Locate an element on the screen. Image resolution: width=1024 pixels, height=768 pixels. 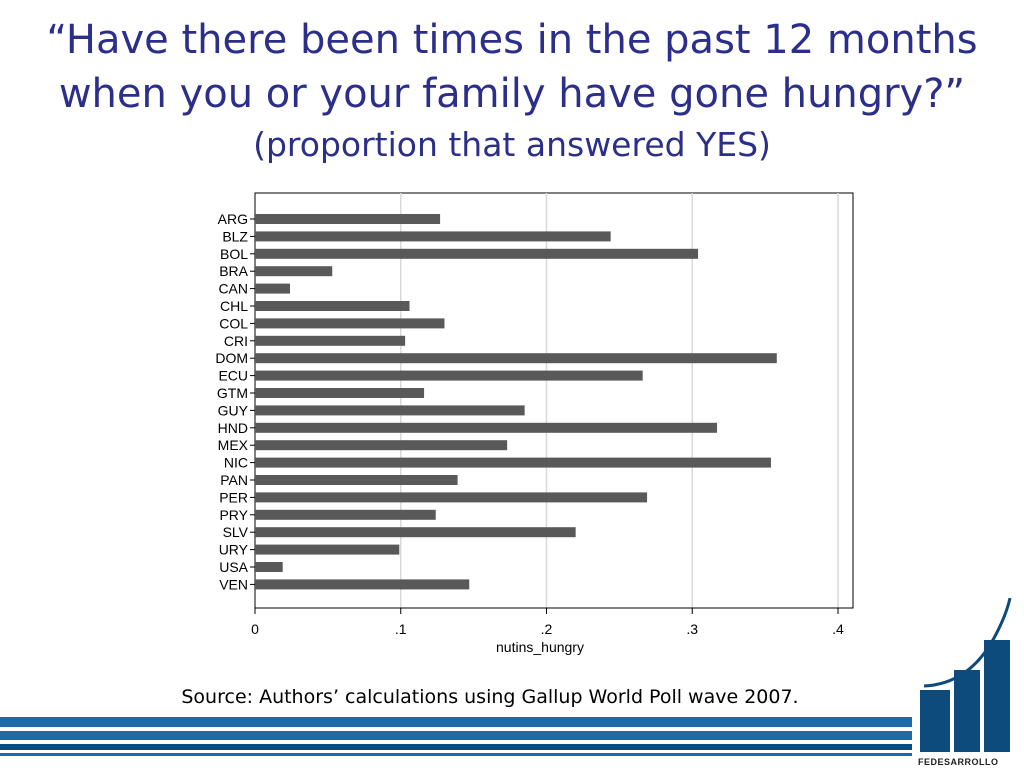
fedesarrollo-logo-icon is located at coordinates (966, 675).